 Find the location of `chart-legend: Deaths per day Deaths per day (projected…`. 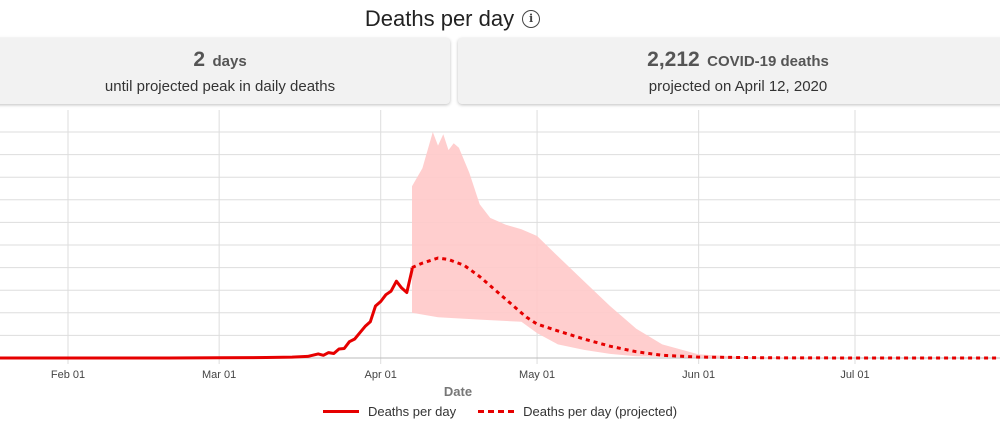

chart-legend: Deaths per day Deaths per day (projected… is located at coordinates (500, 411).